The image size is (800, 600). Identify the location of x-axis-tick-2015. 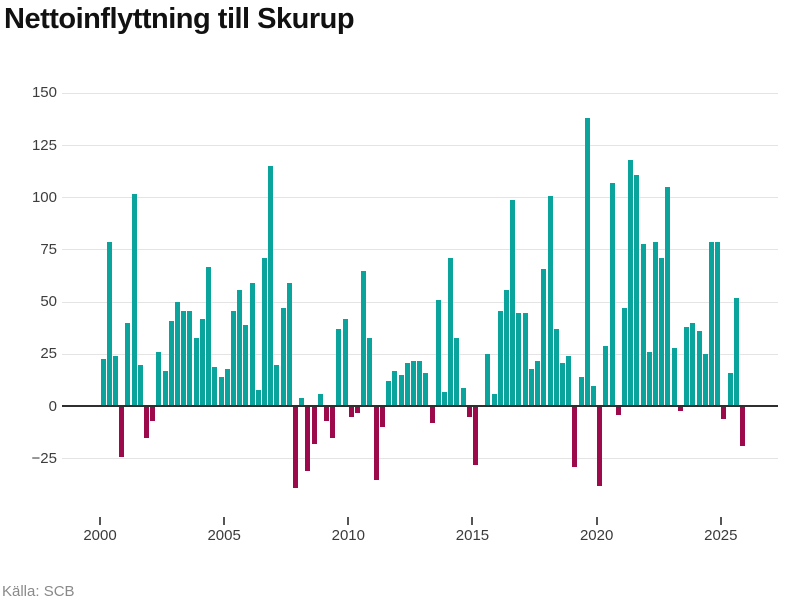
(472, 521).